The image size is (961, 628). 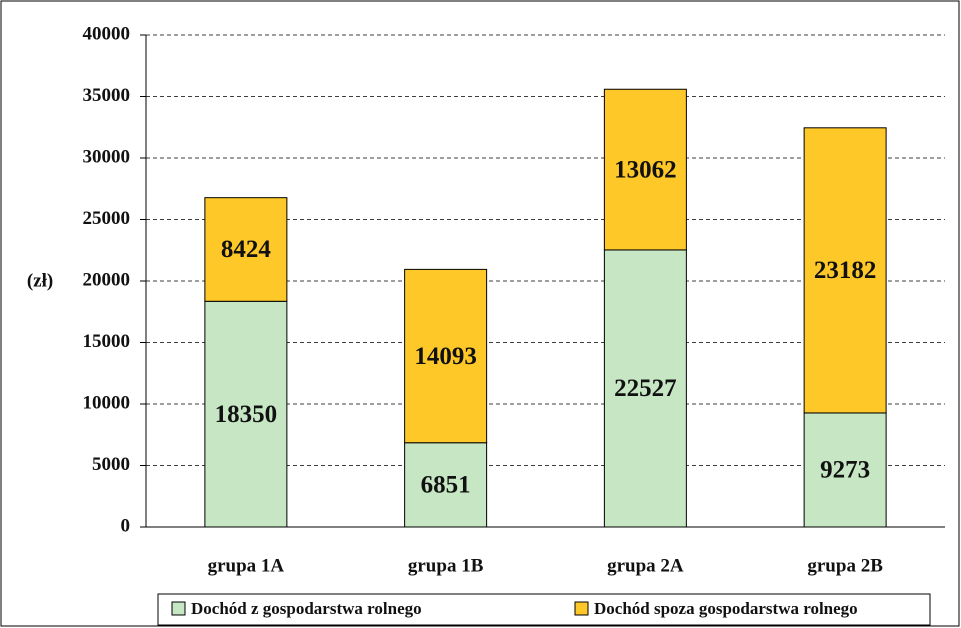 What do you see at coordinates (126, 525) in the screenshot?
I see `y-tick-label: 0` at bounding box center [126, 525].